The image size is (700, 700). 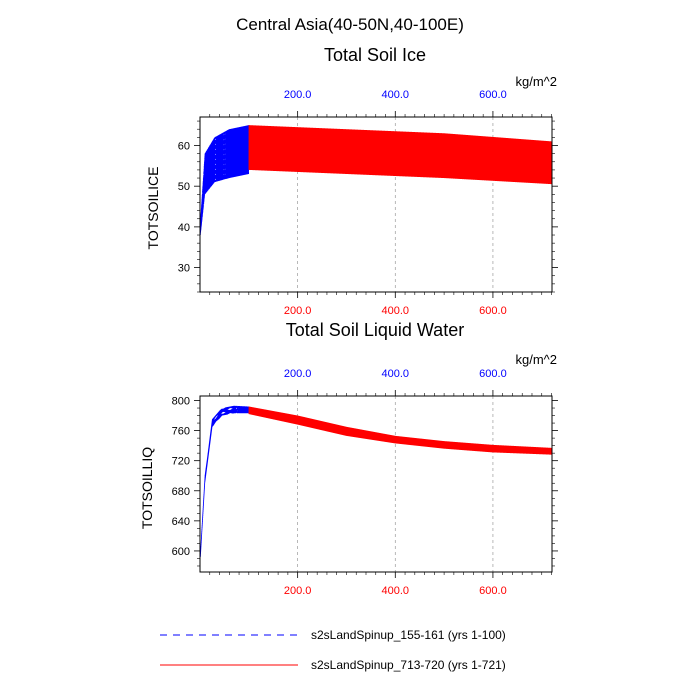 I want to click on y-tick-label: 60, so click(x=184, y=146).